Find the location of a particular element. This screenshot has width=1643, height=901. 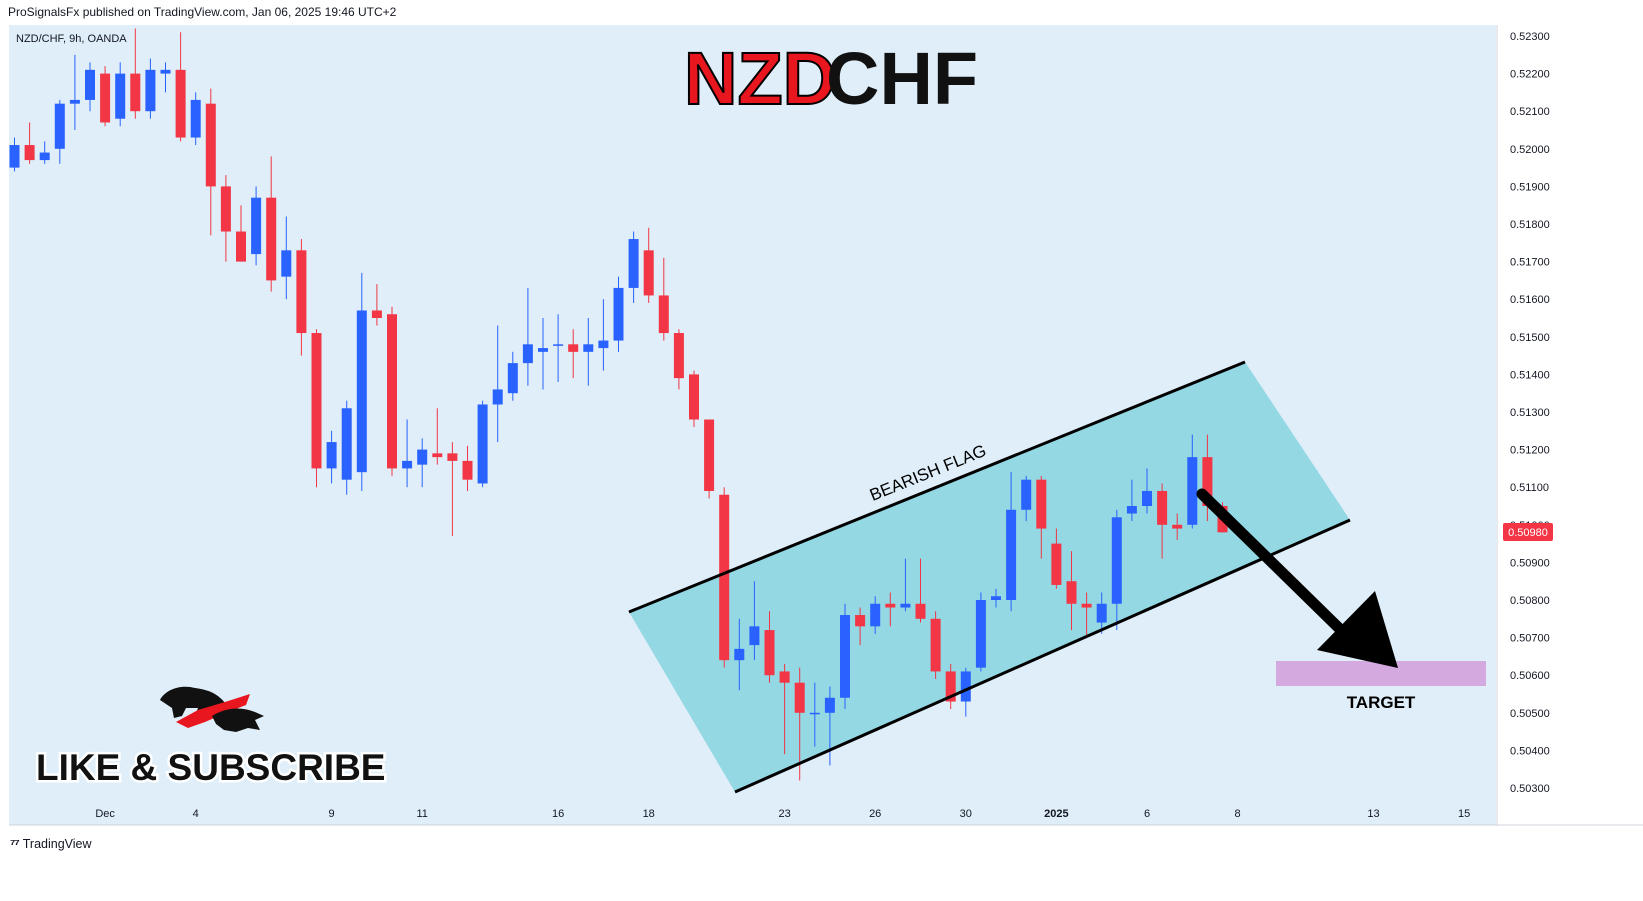

tradingview-logo-icon: ⁷⁷ is located at coordinates (15, 843).